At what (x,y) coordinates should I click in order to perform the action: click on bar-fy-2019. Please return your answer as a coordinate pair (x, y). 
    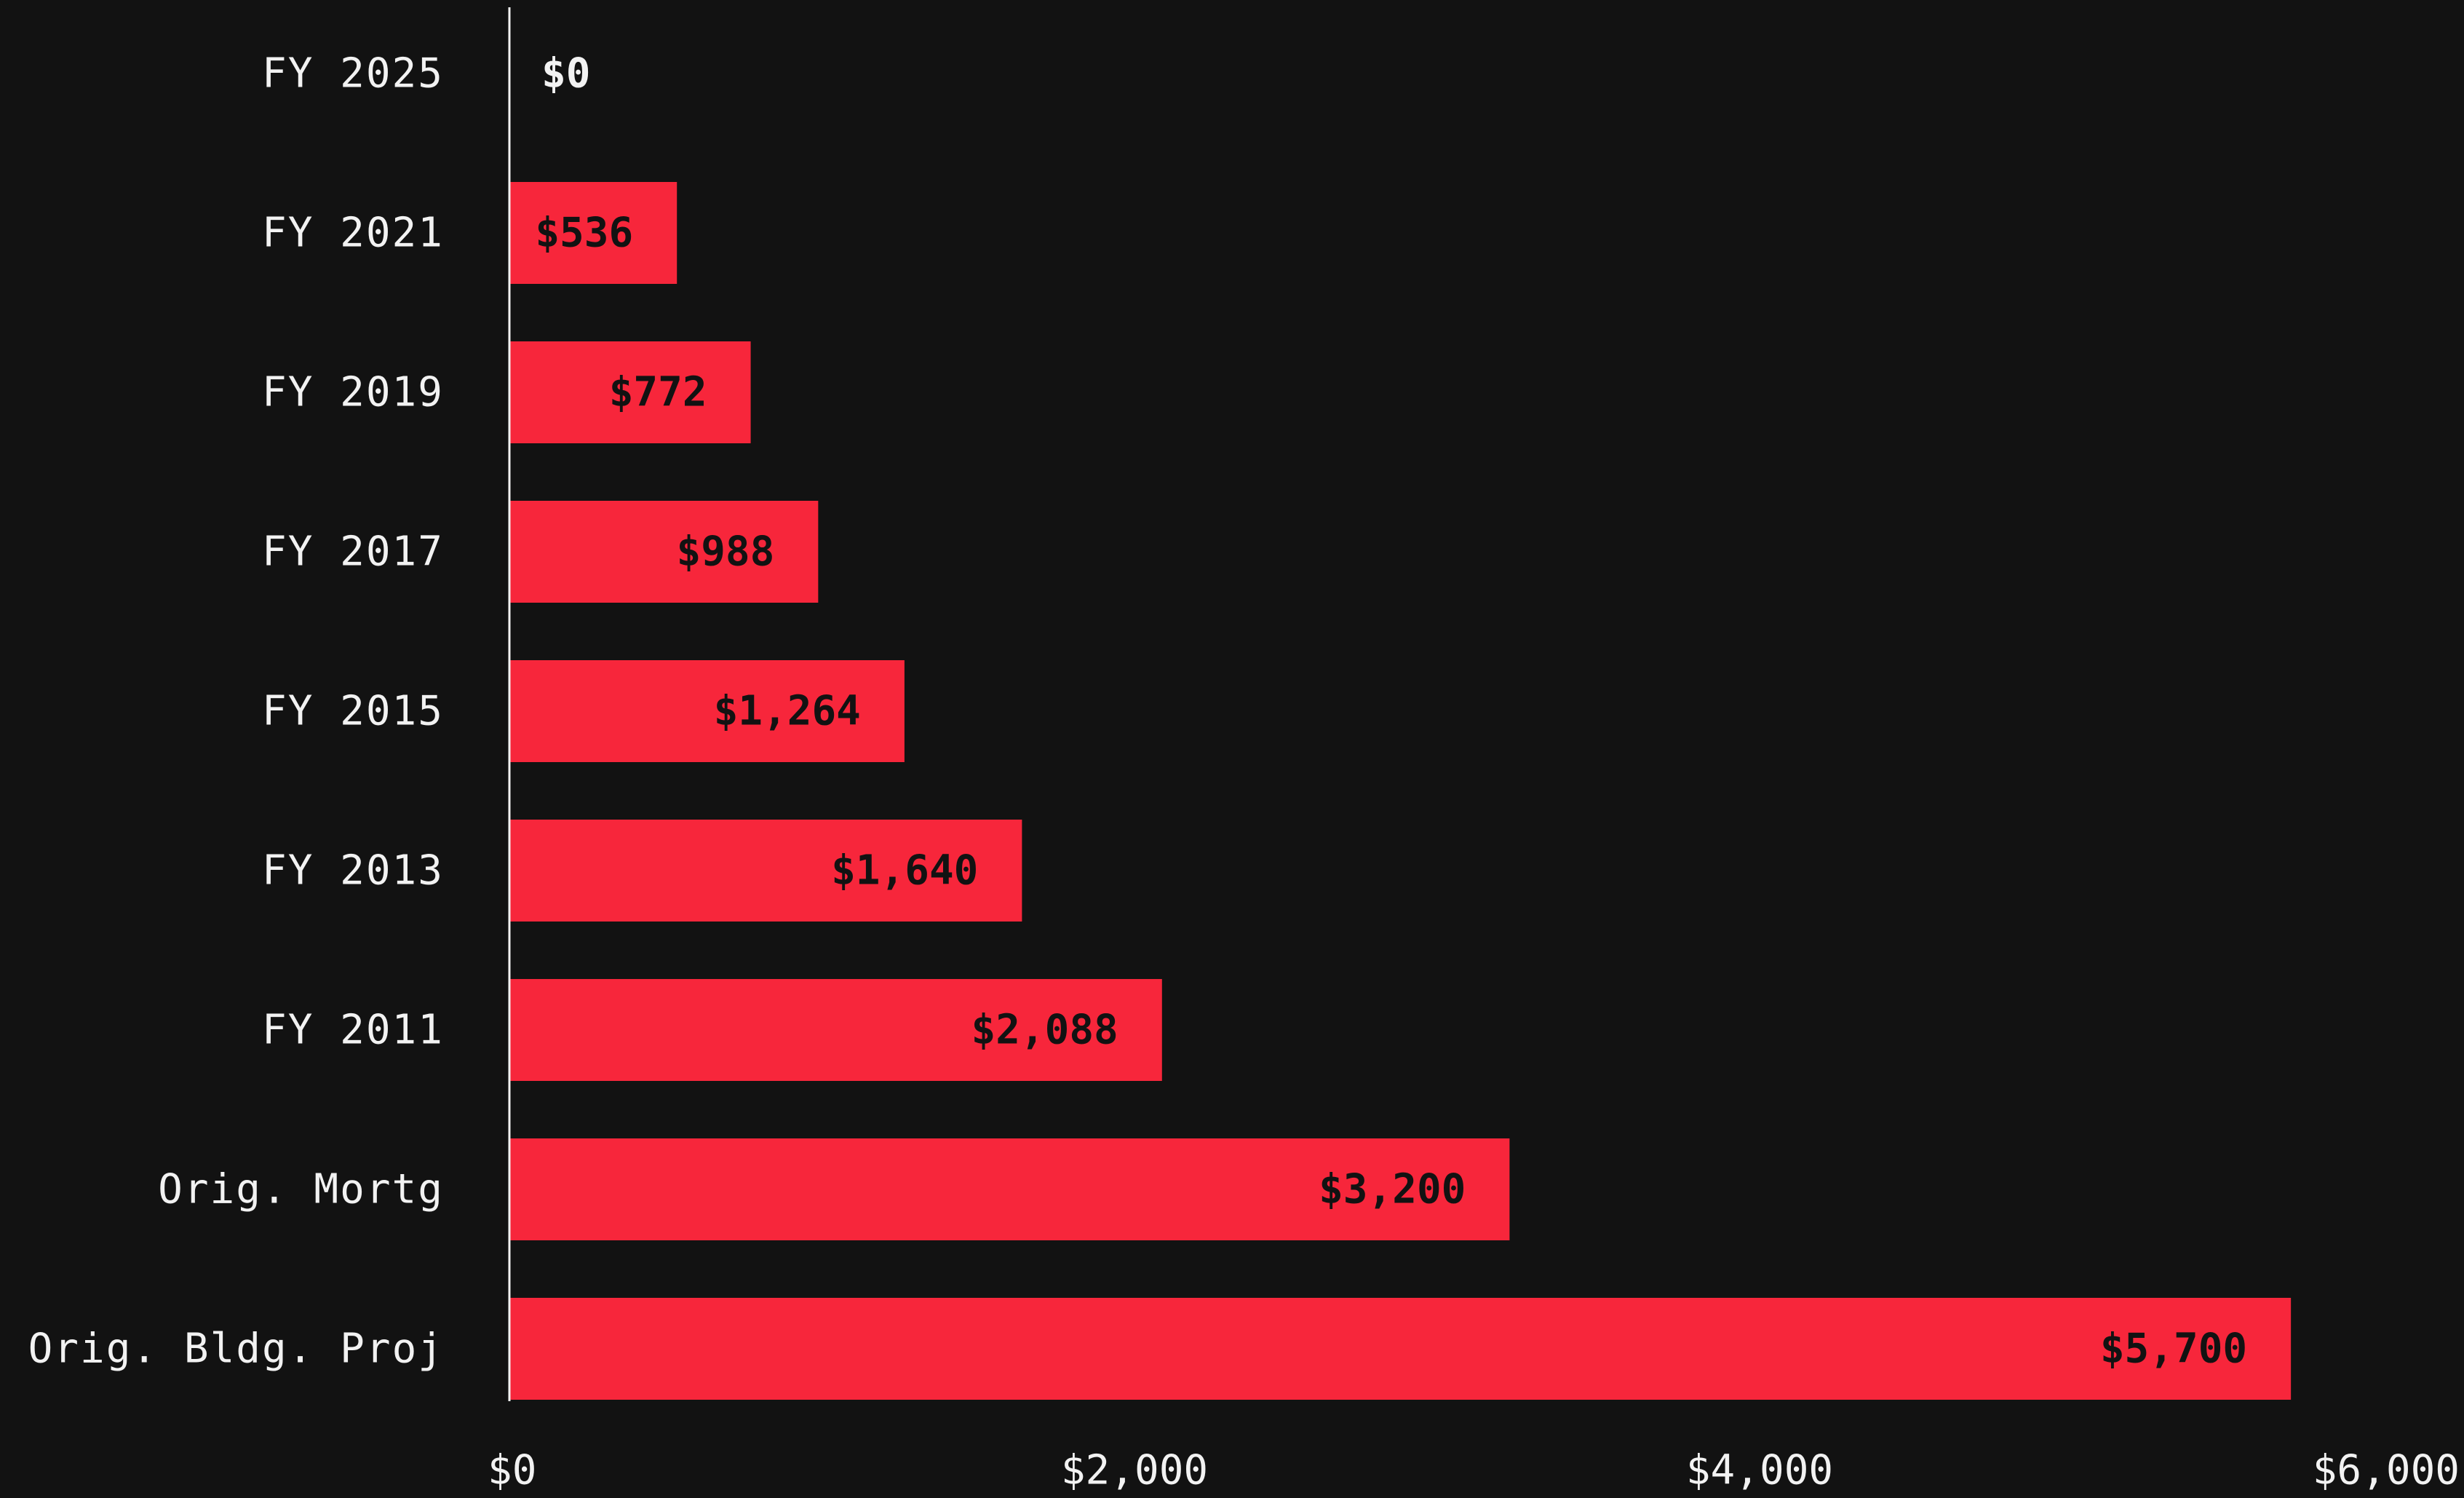
    Looking at the image, I should click on (630, 392).